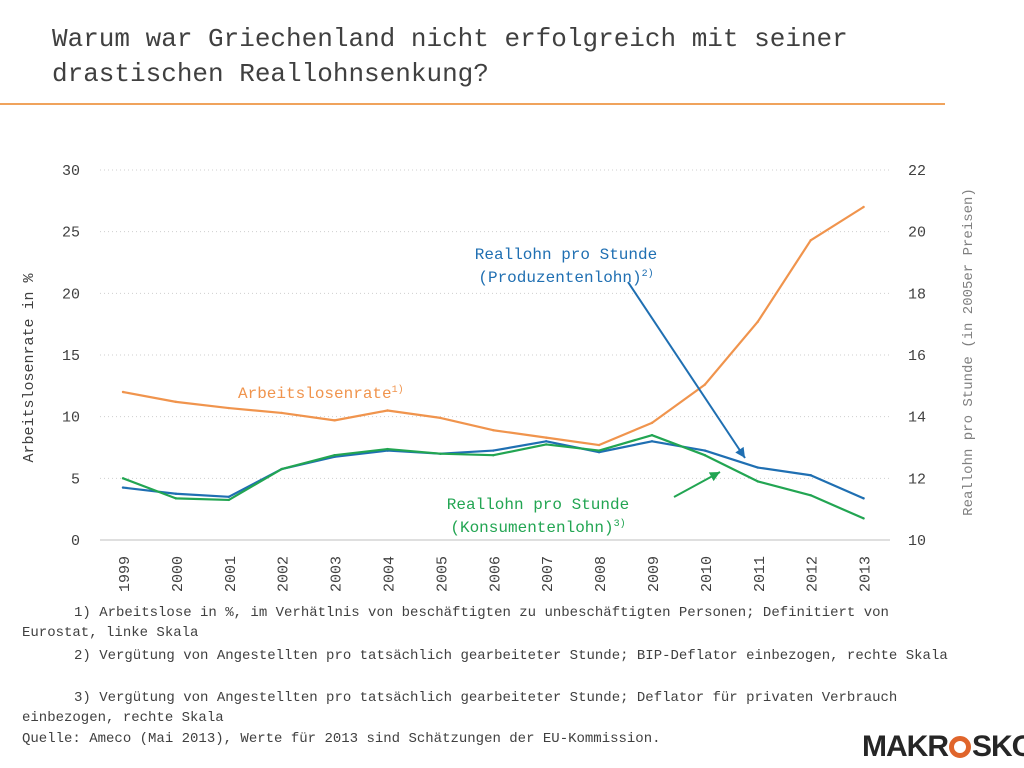 The width and height of the screenshot is (1024, 768). I want to click on x-tick-label: 2008, so click(601, 574).